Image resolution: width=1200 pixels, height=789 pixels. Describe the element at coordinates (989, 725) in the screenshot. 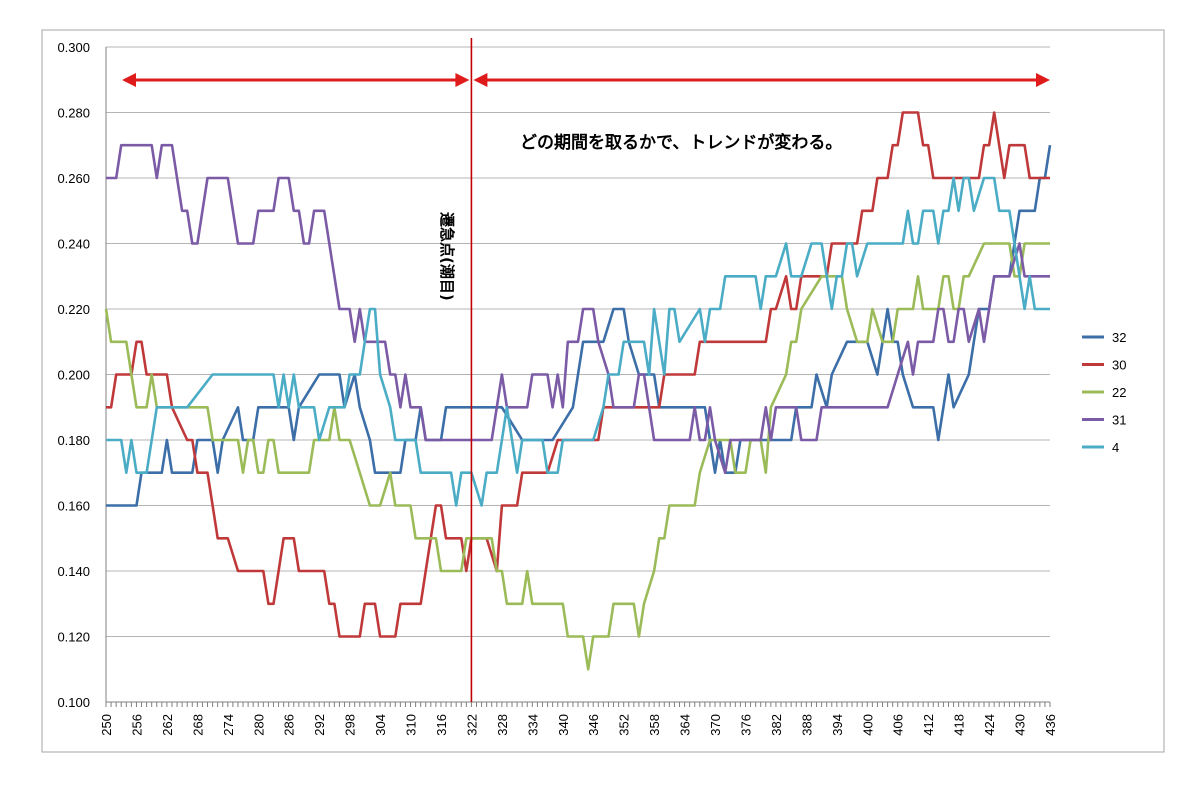

I see `x-tick-label: 424` at that location.